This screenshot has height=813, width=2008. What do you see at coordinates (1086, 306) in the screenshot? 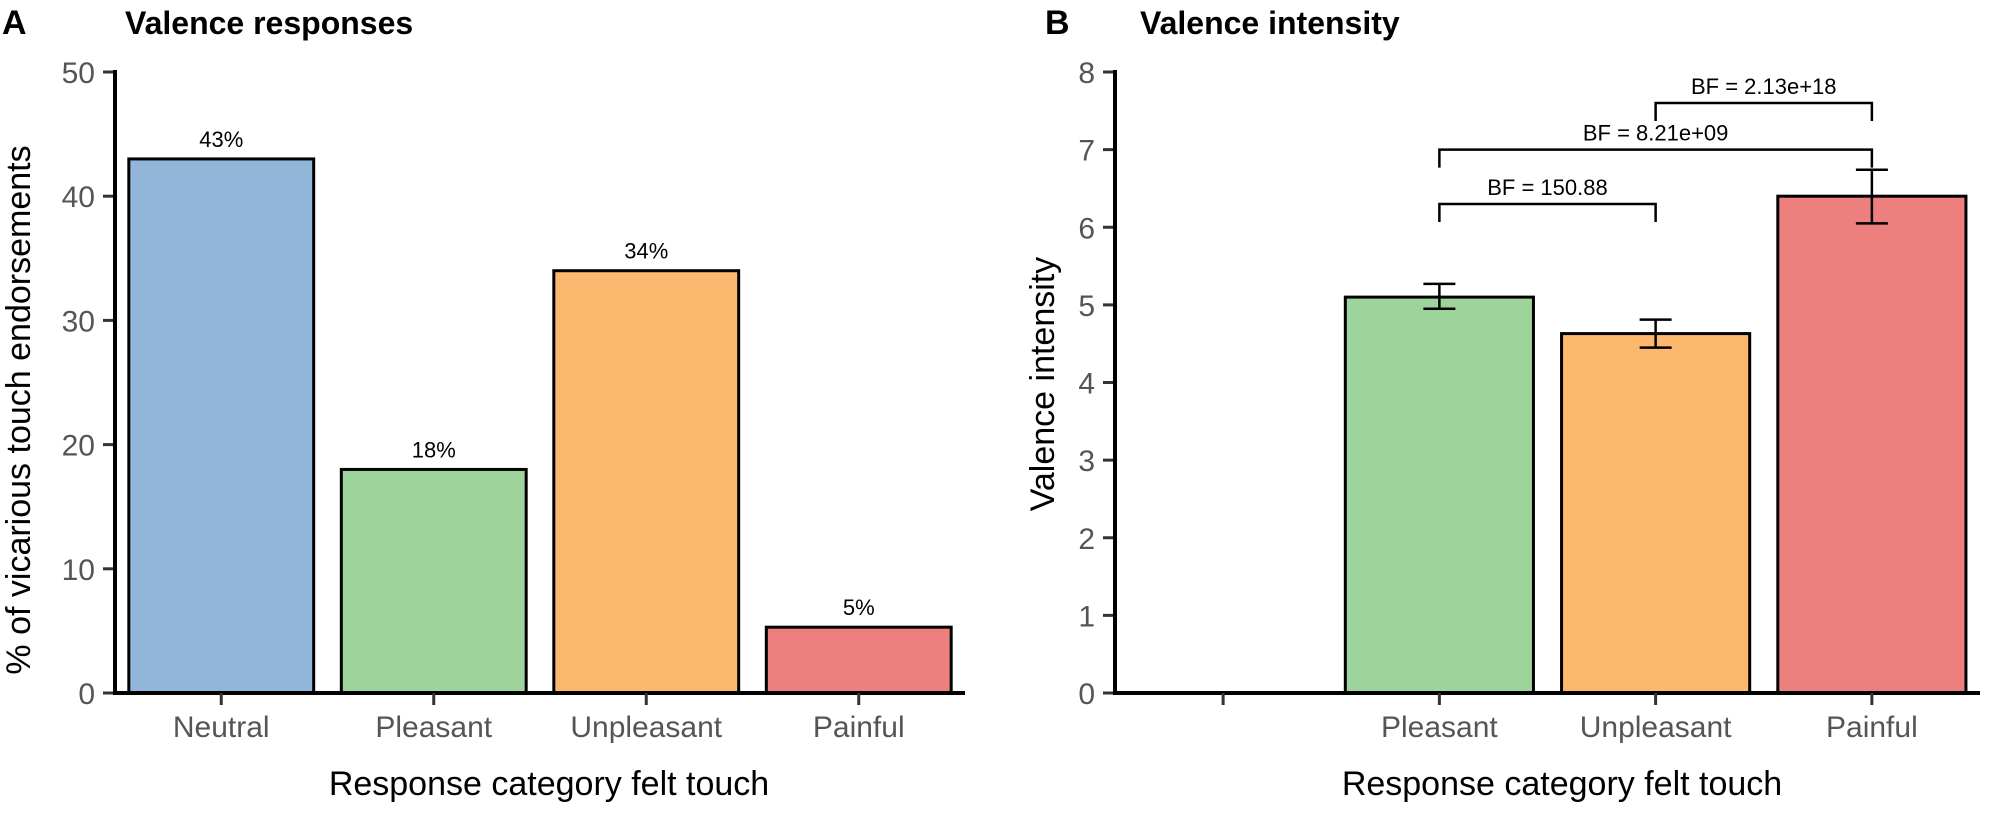
I see `panel-b-y-tick-label: 5` at bounding box center [1086, 306].